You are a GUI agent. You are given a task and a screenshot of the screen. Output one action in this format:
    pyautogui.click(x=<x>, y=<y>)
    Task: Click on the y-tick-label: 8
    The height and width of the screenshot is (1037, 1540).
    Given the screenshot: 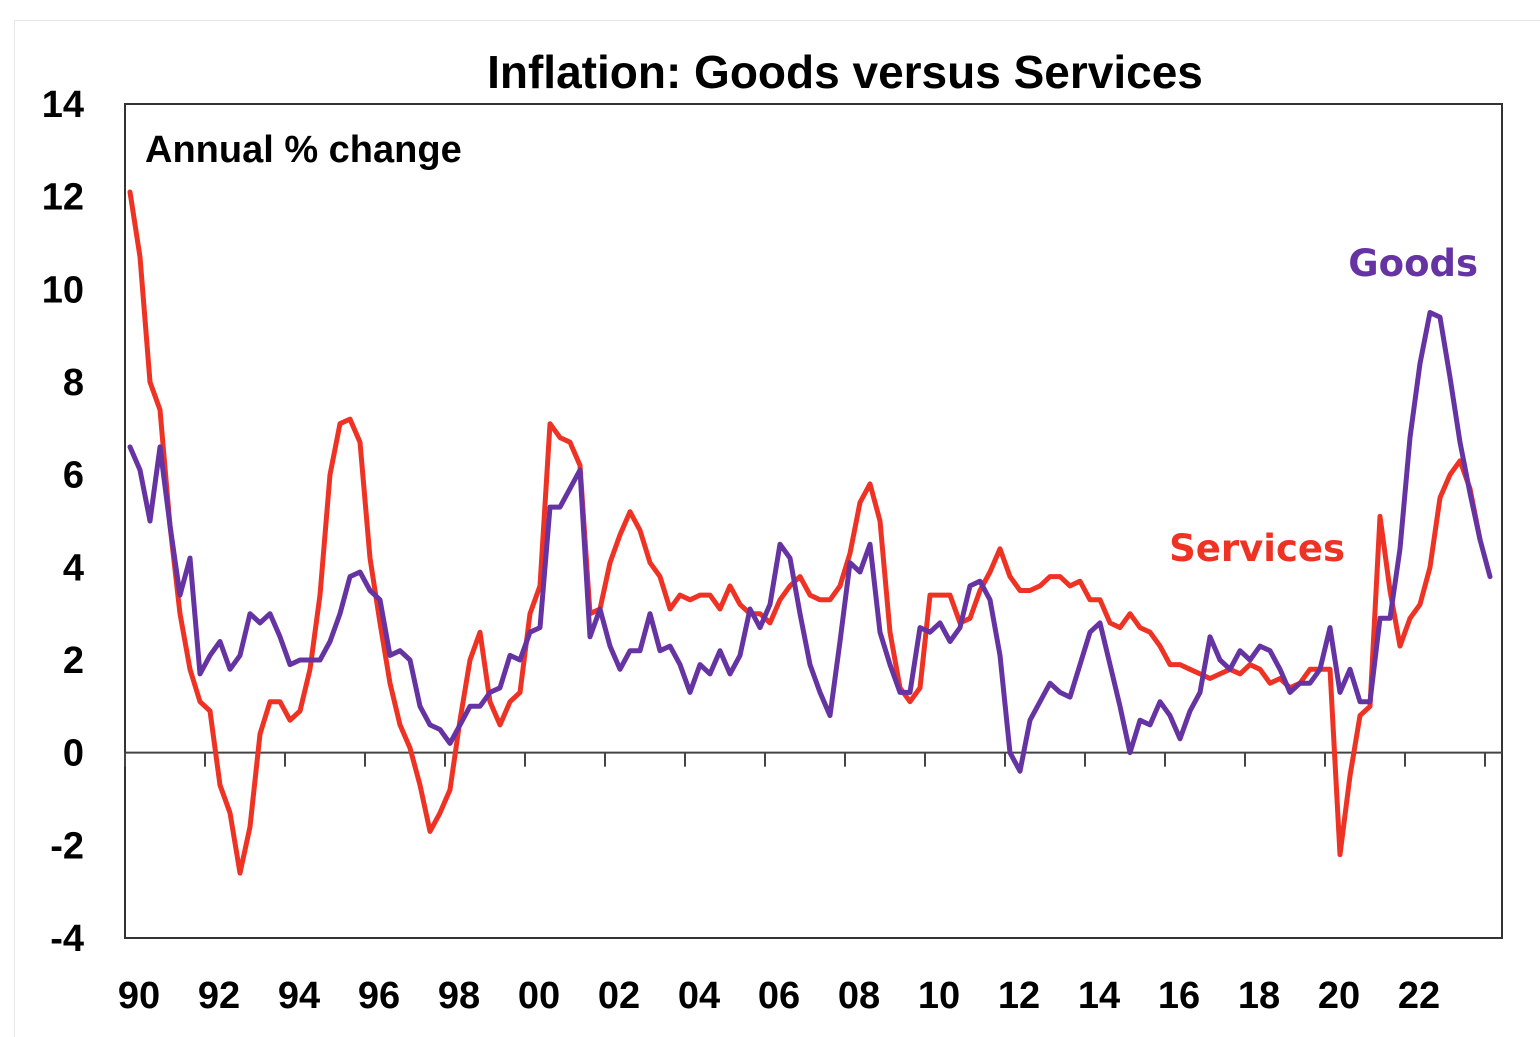 What is the action you would take?
    pyautogui.click(x=73, y=383)
    